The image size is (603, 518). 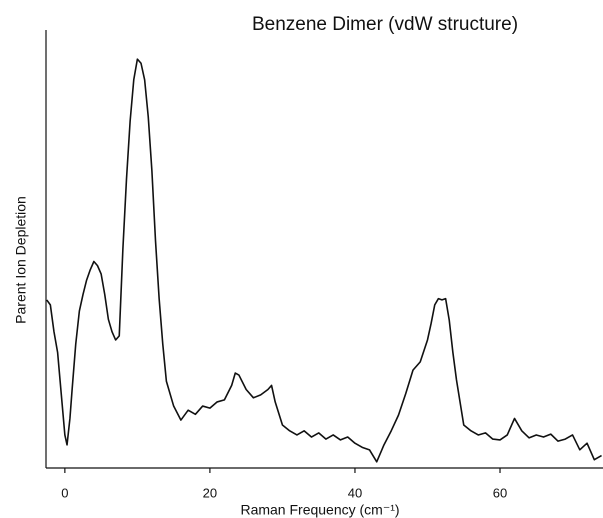 I want to click on chart-title: Benzene Dimer (vdW structure), so click(x=385, y=24).